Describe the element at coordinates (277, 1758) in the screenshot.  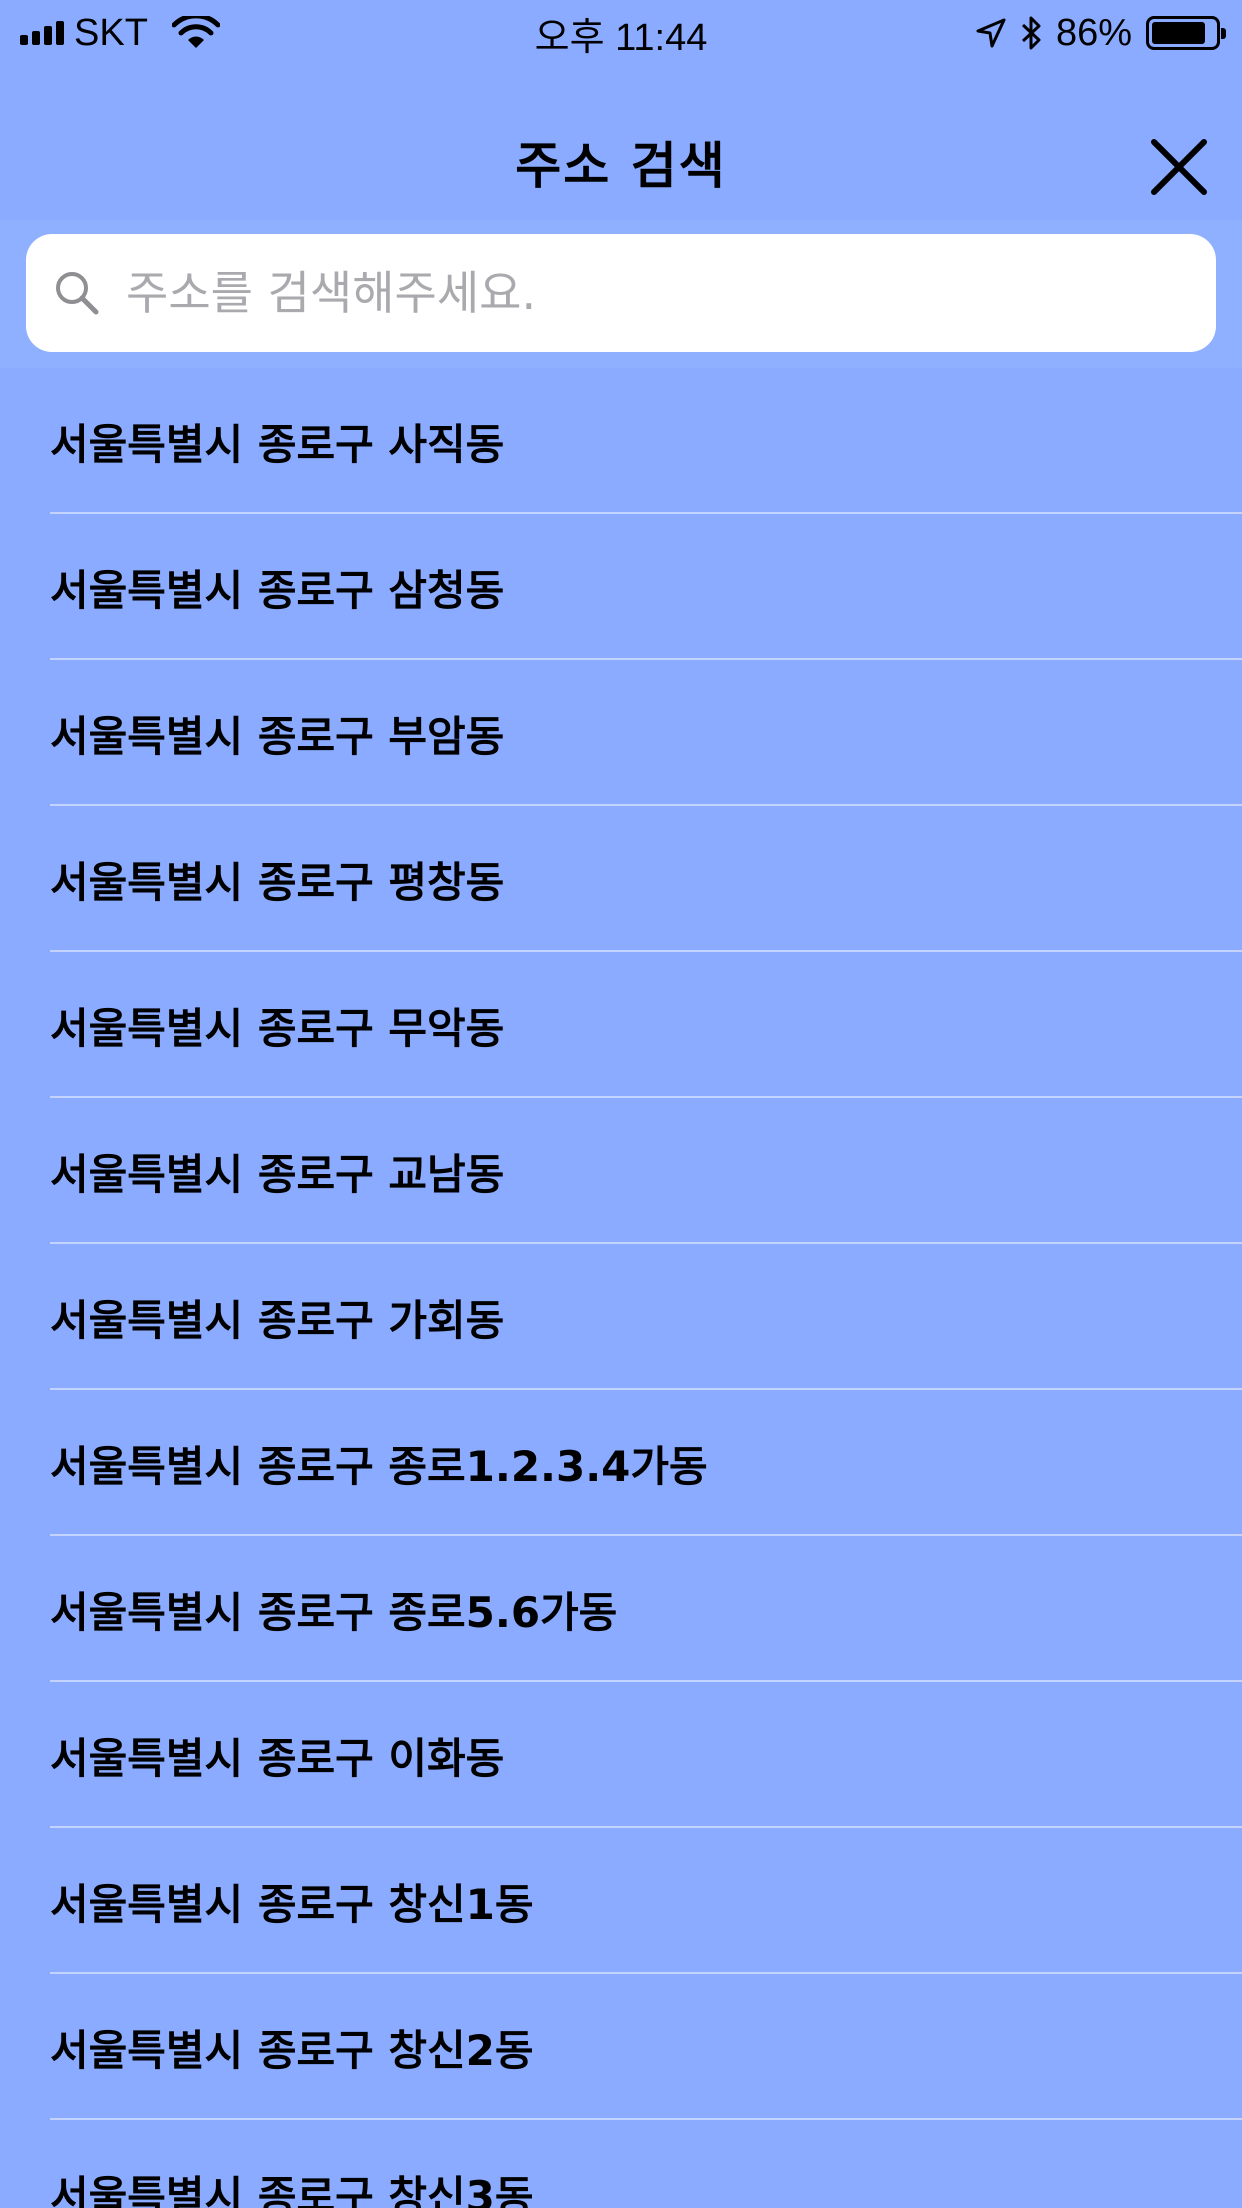
I see `list-item-label: 서울특별시 종로구 이화동` at that location.